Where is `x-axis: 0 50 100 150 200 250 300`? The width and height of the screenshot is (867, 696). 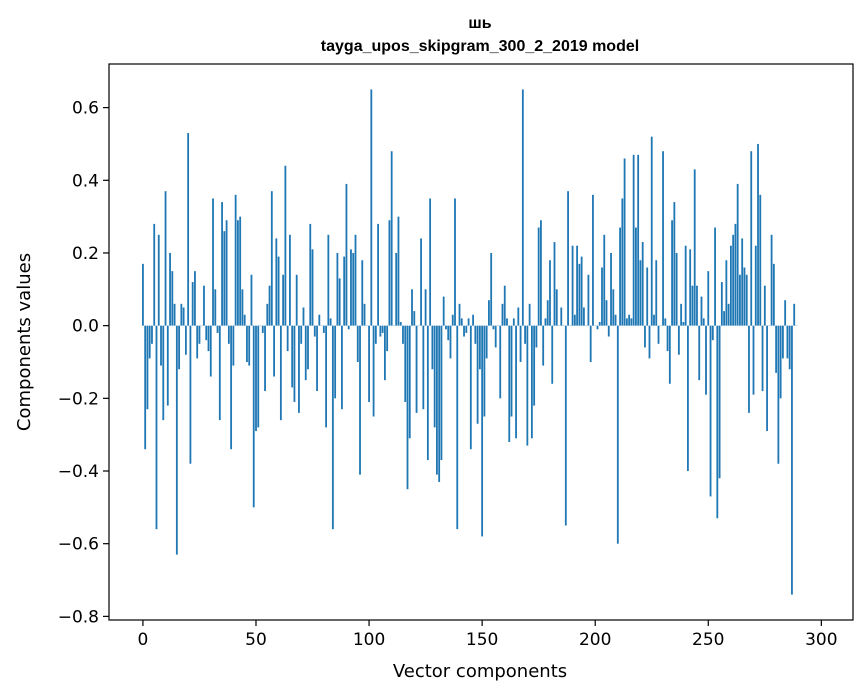
x-axis: 0 50 100 150 200 250 300 is located at coordinates (488, 635).